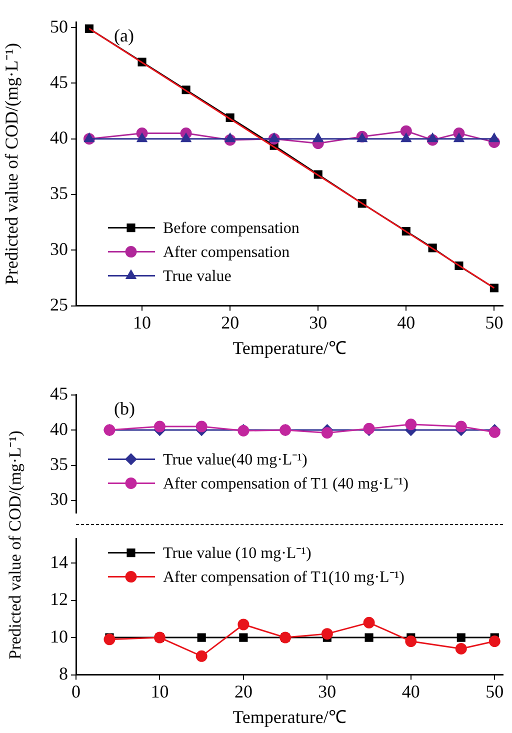  I want to click on y-tick-label: 14, so click(59, 562).